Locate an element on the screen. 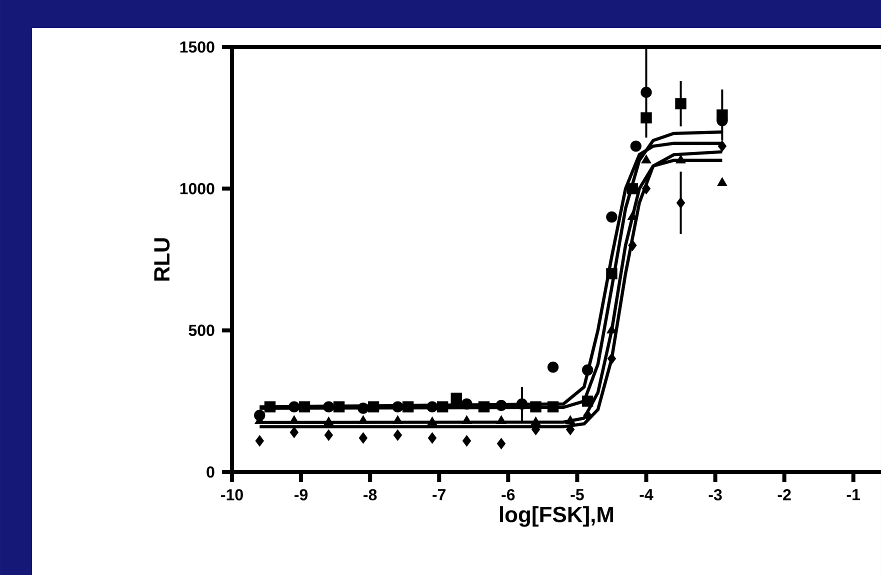  y-tick-label: 500 is located at coordinates (201, 330).